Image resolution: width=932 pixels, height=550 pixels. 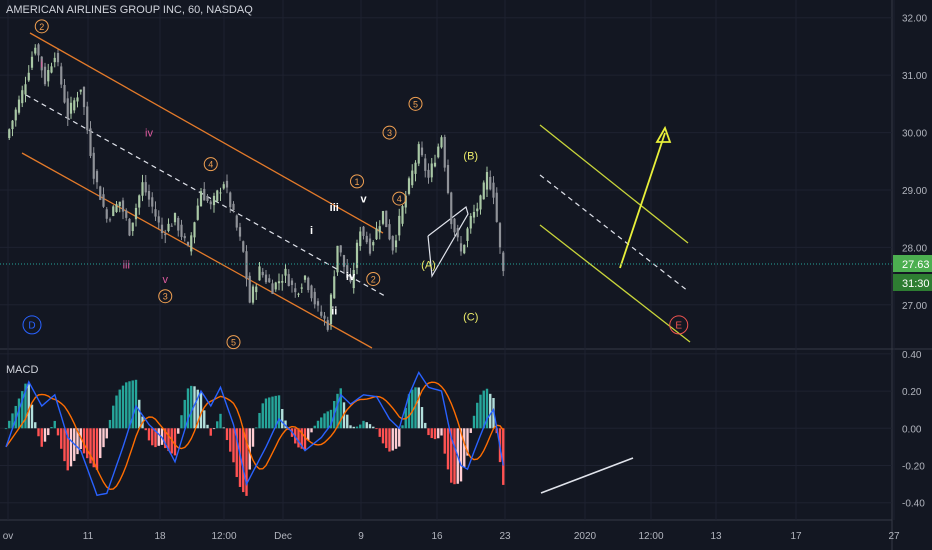 What do you see at coordinates (415, 103) in the screenshot?
I see `wave-label-circle` at bounding box center [415, 103].